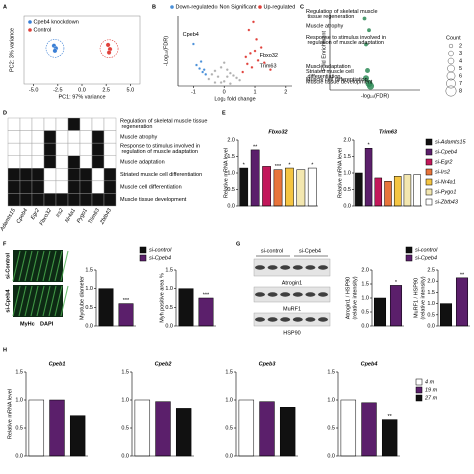 Image resolution: width=474 pixels, height=474 pixels. I want to click on lane-group-label: si-control, so click(272, 251).